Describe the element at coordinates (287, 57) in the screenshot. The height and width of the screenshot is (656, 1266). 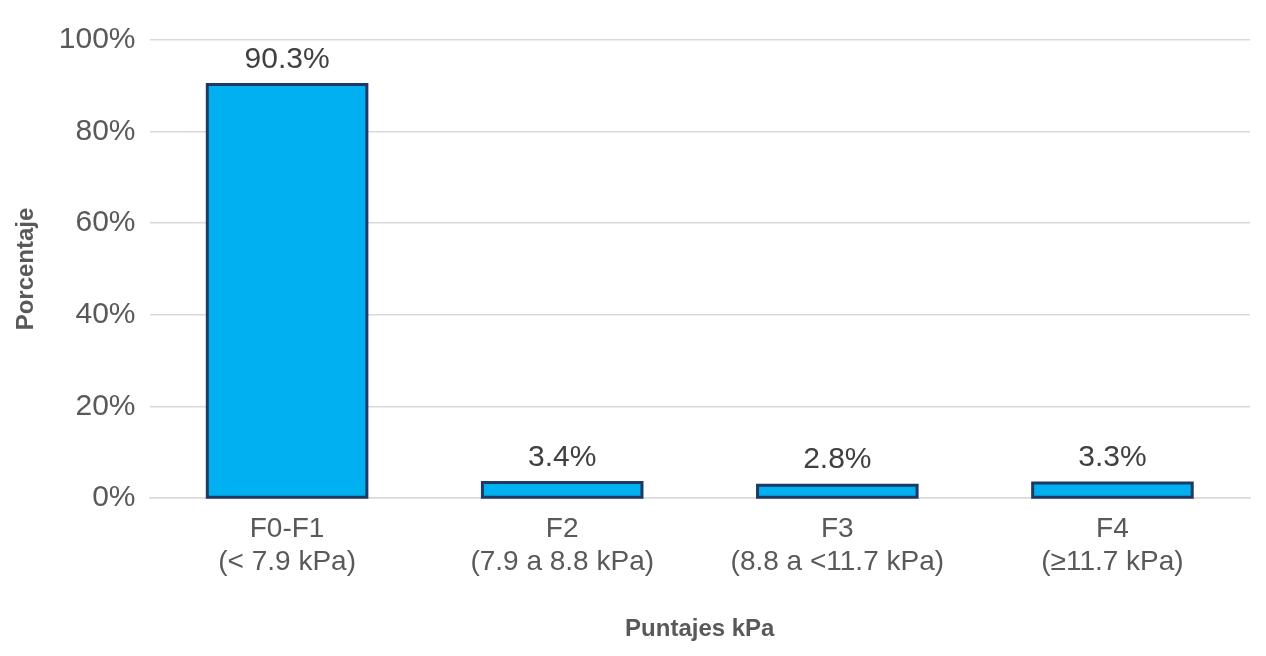
I see `data-label: 90.3%` at that location.